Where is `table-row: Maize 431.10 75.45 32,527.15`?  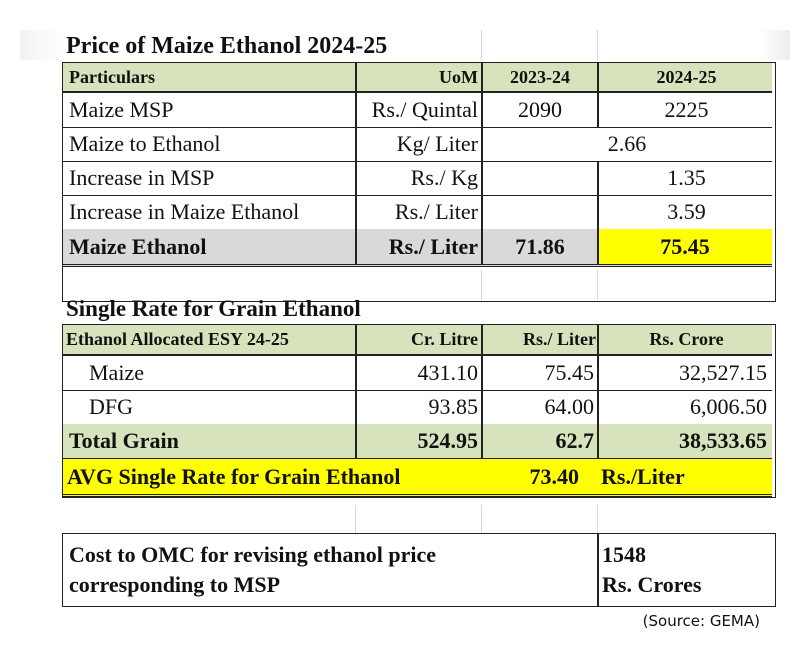
table-row: Maize 431.10 75.45 32,527.15 is located at coordinates (417, 373).